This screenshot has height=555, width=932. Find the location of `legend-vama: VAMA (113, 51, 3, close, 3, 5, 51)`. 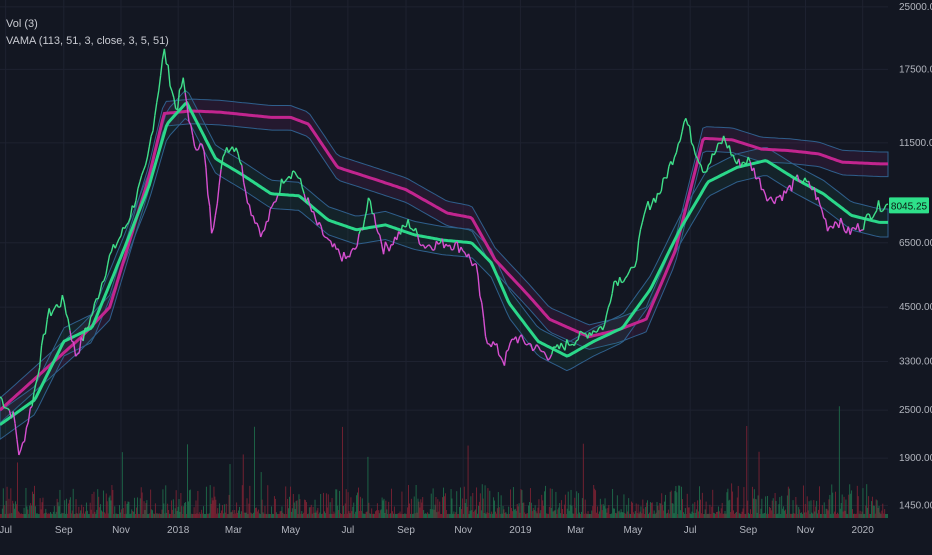

legend-vama: VAMA (113, 51, 3, close, 3, 5, 51) is located at coordinates (87, 41).